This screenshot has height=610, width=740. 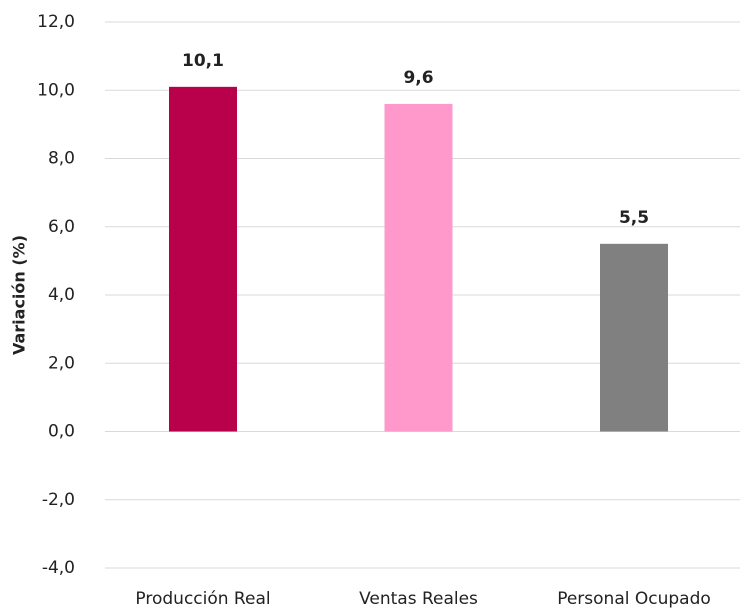 I want to click on y-tick-label: -2,0, so click(x=58, y=500).